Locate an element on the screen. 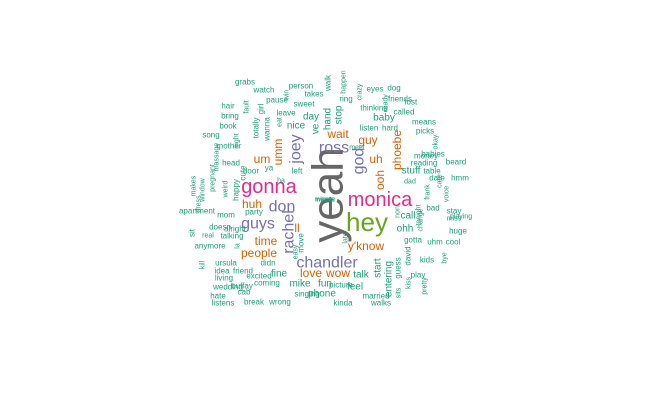 The image size is (650, 402). word-hand: hand is located at coordinates (328, 119).